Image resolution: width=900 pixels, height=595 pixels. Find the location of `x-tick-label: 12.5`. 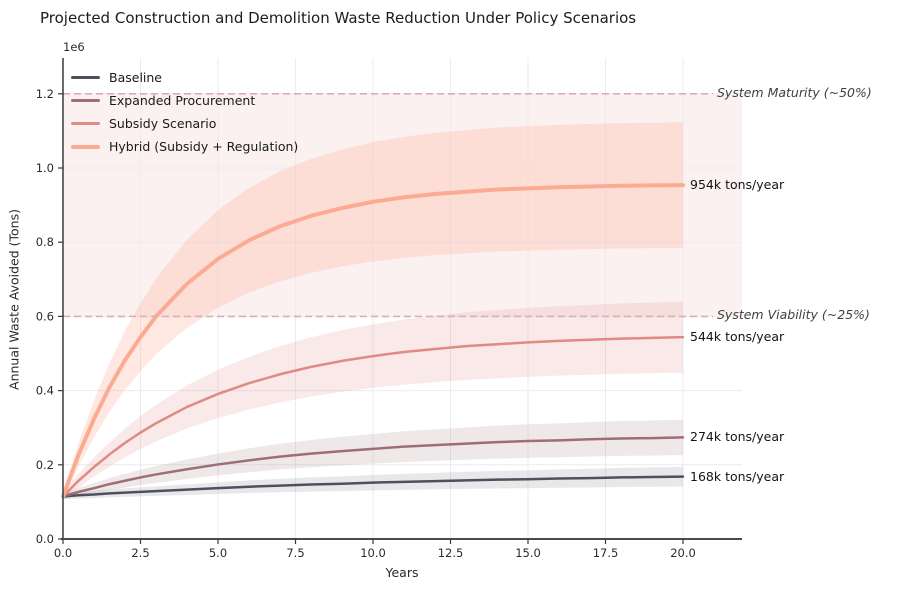

x-tick-label: 12.5 is located at coordinates (451, 553).